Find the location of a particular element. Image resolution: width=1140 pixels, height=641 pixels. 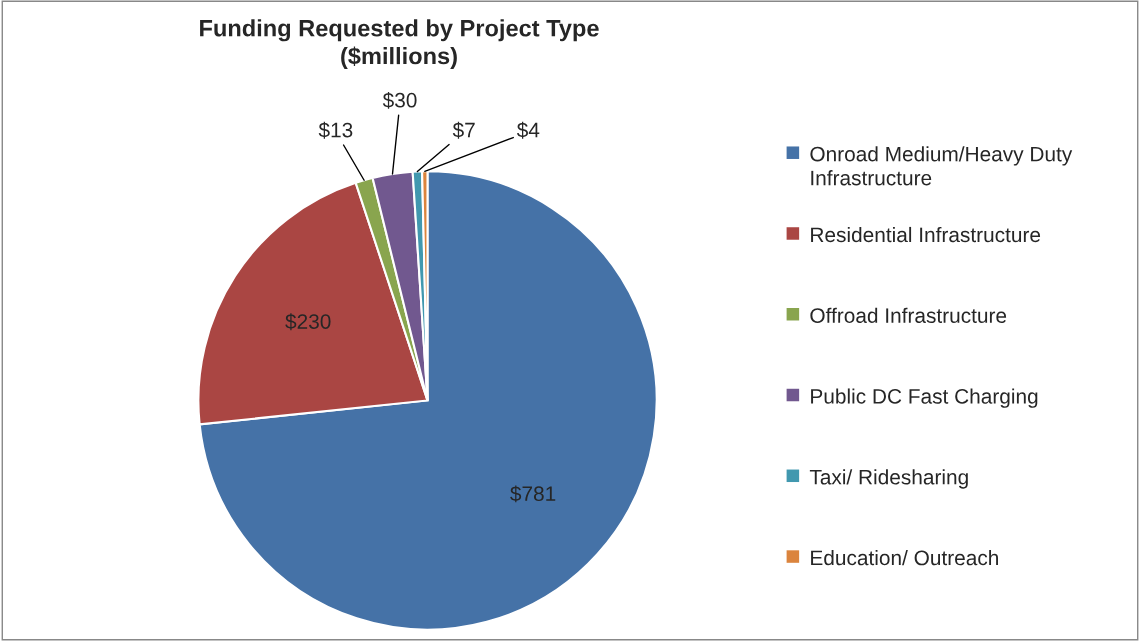

legend-label: Public DC Fast Charging is located at coordinates (924, 398).